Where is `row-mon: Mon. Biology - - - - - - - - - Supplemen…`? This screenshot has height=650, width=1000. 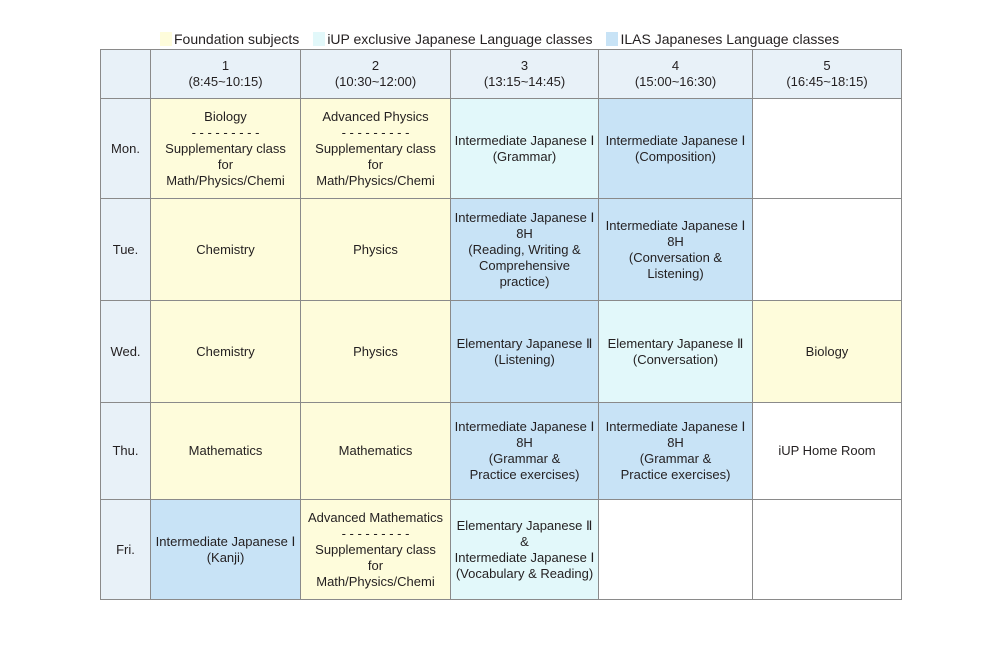 row-mon: Mon. Biology - - - - - - - - - Supplemen… is located at coordinates (501, 148).